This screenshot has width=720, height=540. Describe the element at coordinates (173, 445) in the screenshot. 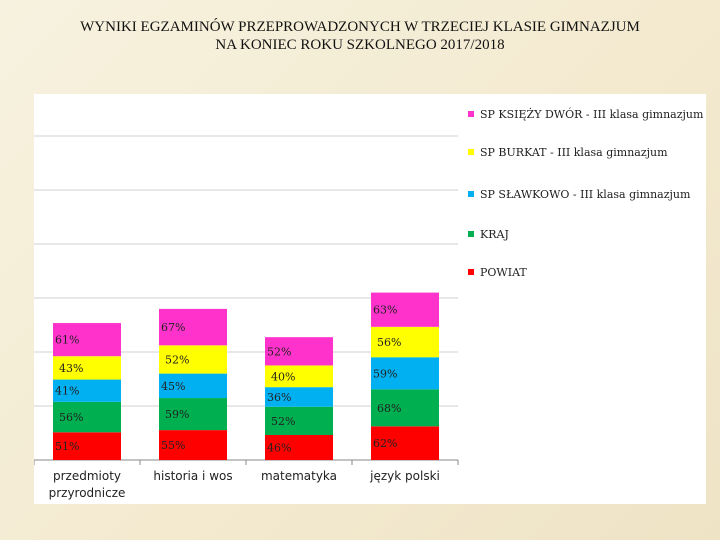

I see `data-label: 55%` at that location.